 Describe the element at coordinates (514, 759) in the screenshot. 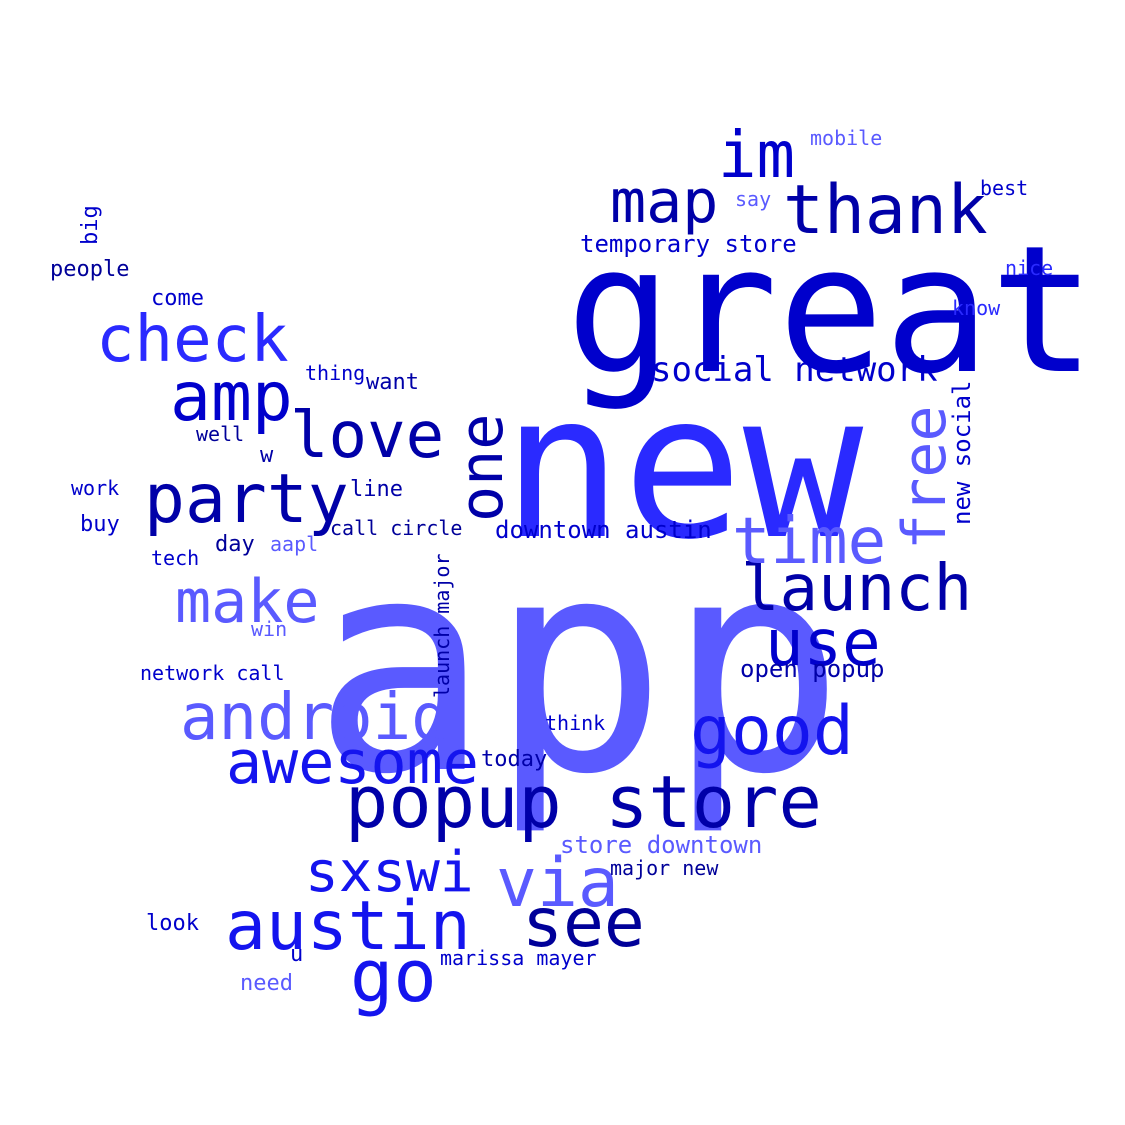

I see `word-today: today` at that location.